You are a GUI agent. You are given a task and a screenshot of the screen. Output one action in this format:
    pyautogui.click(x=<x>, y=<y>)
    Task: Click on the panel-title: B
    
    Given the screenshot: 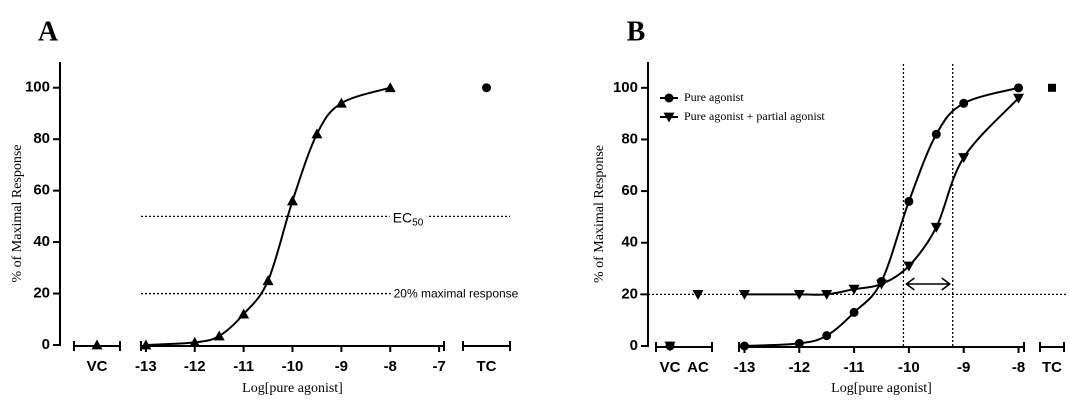 What is the action you would take?
    pyautogui.click(x=636, y=31)
    